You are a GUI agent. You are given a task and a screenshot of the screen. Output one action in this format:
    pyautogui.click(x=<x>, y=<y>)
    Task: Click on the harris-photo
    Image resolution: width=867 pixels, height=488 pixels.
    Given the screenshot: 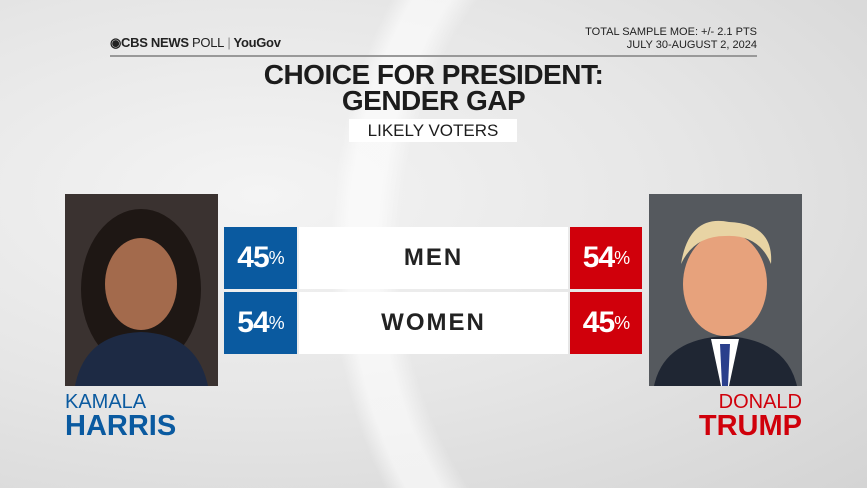 What is the action you would take?
    pyautogui.click(x=141, y=290)
    